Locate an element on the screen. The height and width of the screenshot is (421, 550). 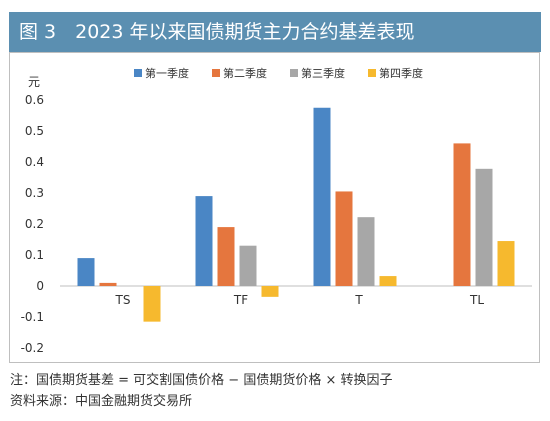
bar-ts-q2 is located at coordinates (108, 284).